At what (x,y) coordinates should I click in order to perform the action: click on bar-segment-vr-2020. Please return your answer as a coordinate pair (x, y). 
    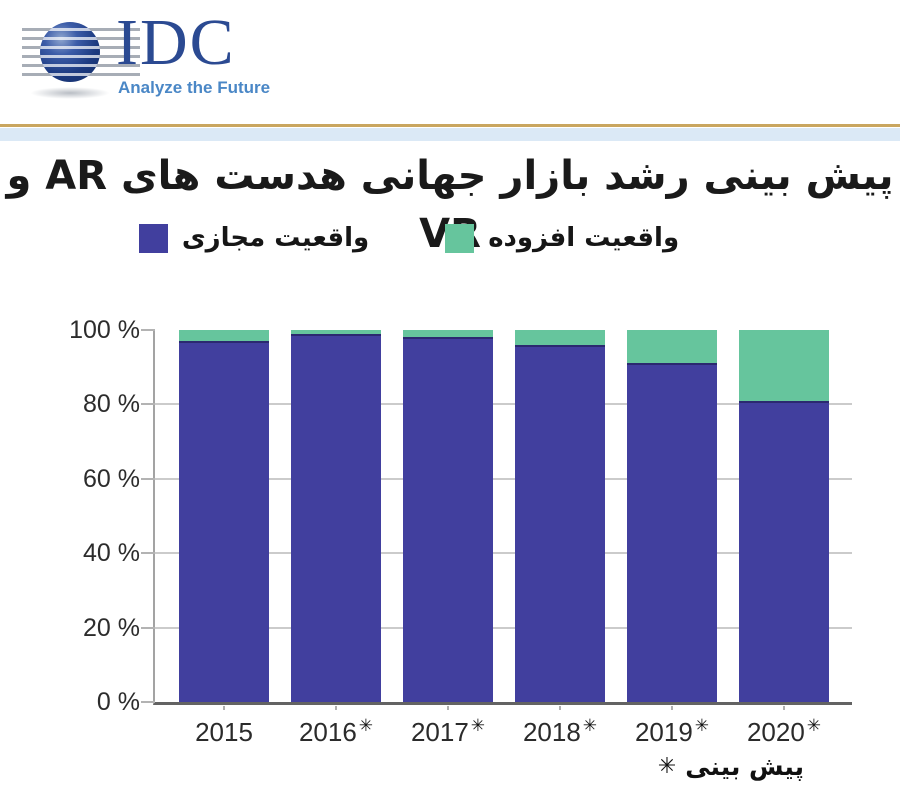
    Looking at the image, I should click on (784, 551).